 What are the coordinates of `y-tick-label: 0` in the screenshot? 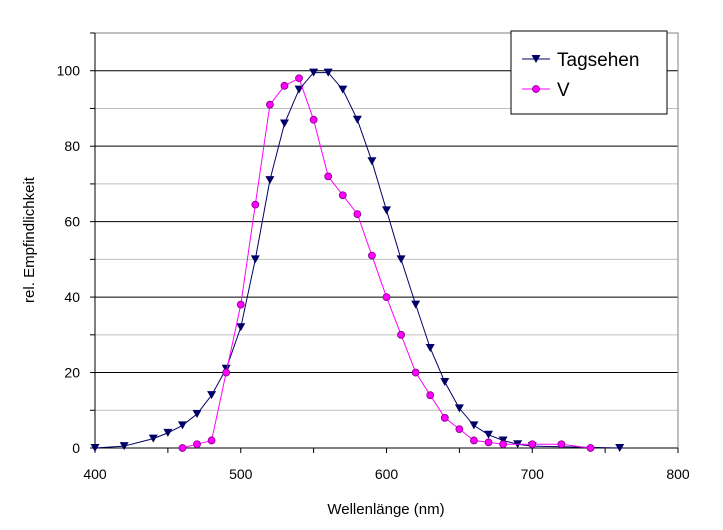 It's located at (76, 448).